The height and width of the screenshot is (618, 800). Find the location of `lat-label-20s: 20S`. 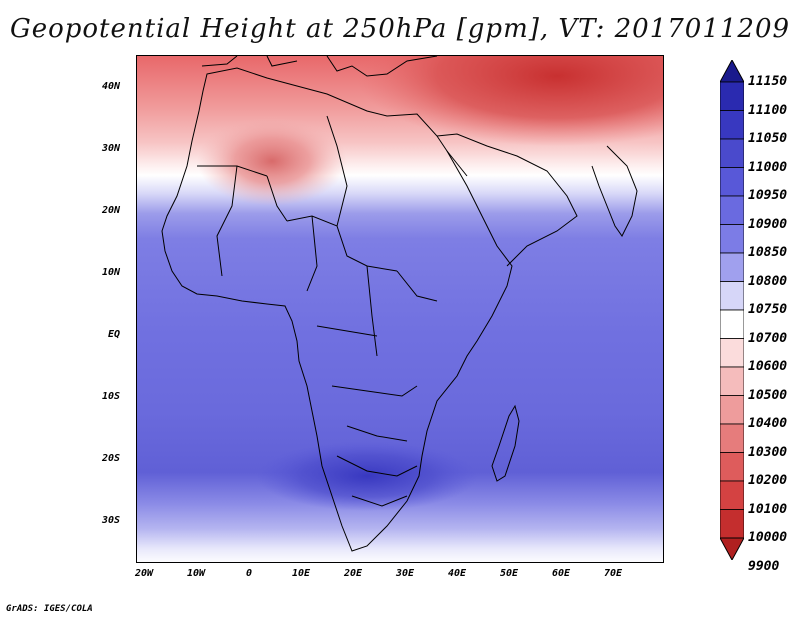

lat-label-20s: 20S is located at coordinates (110, 458).